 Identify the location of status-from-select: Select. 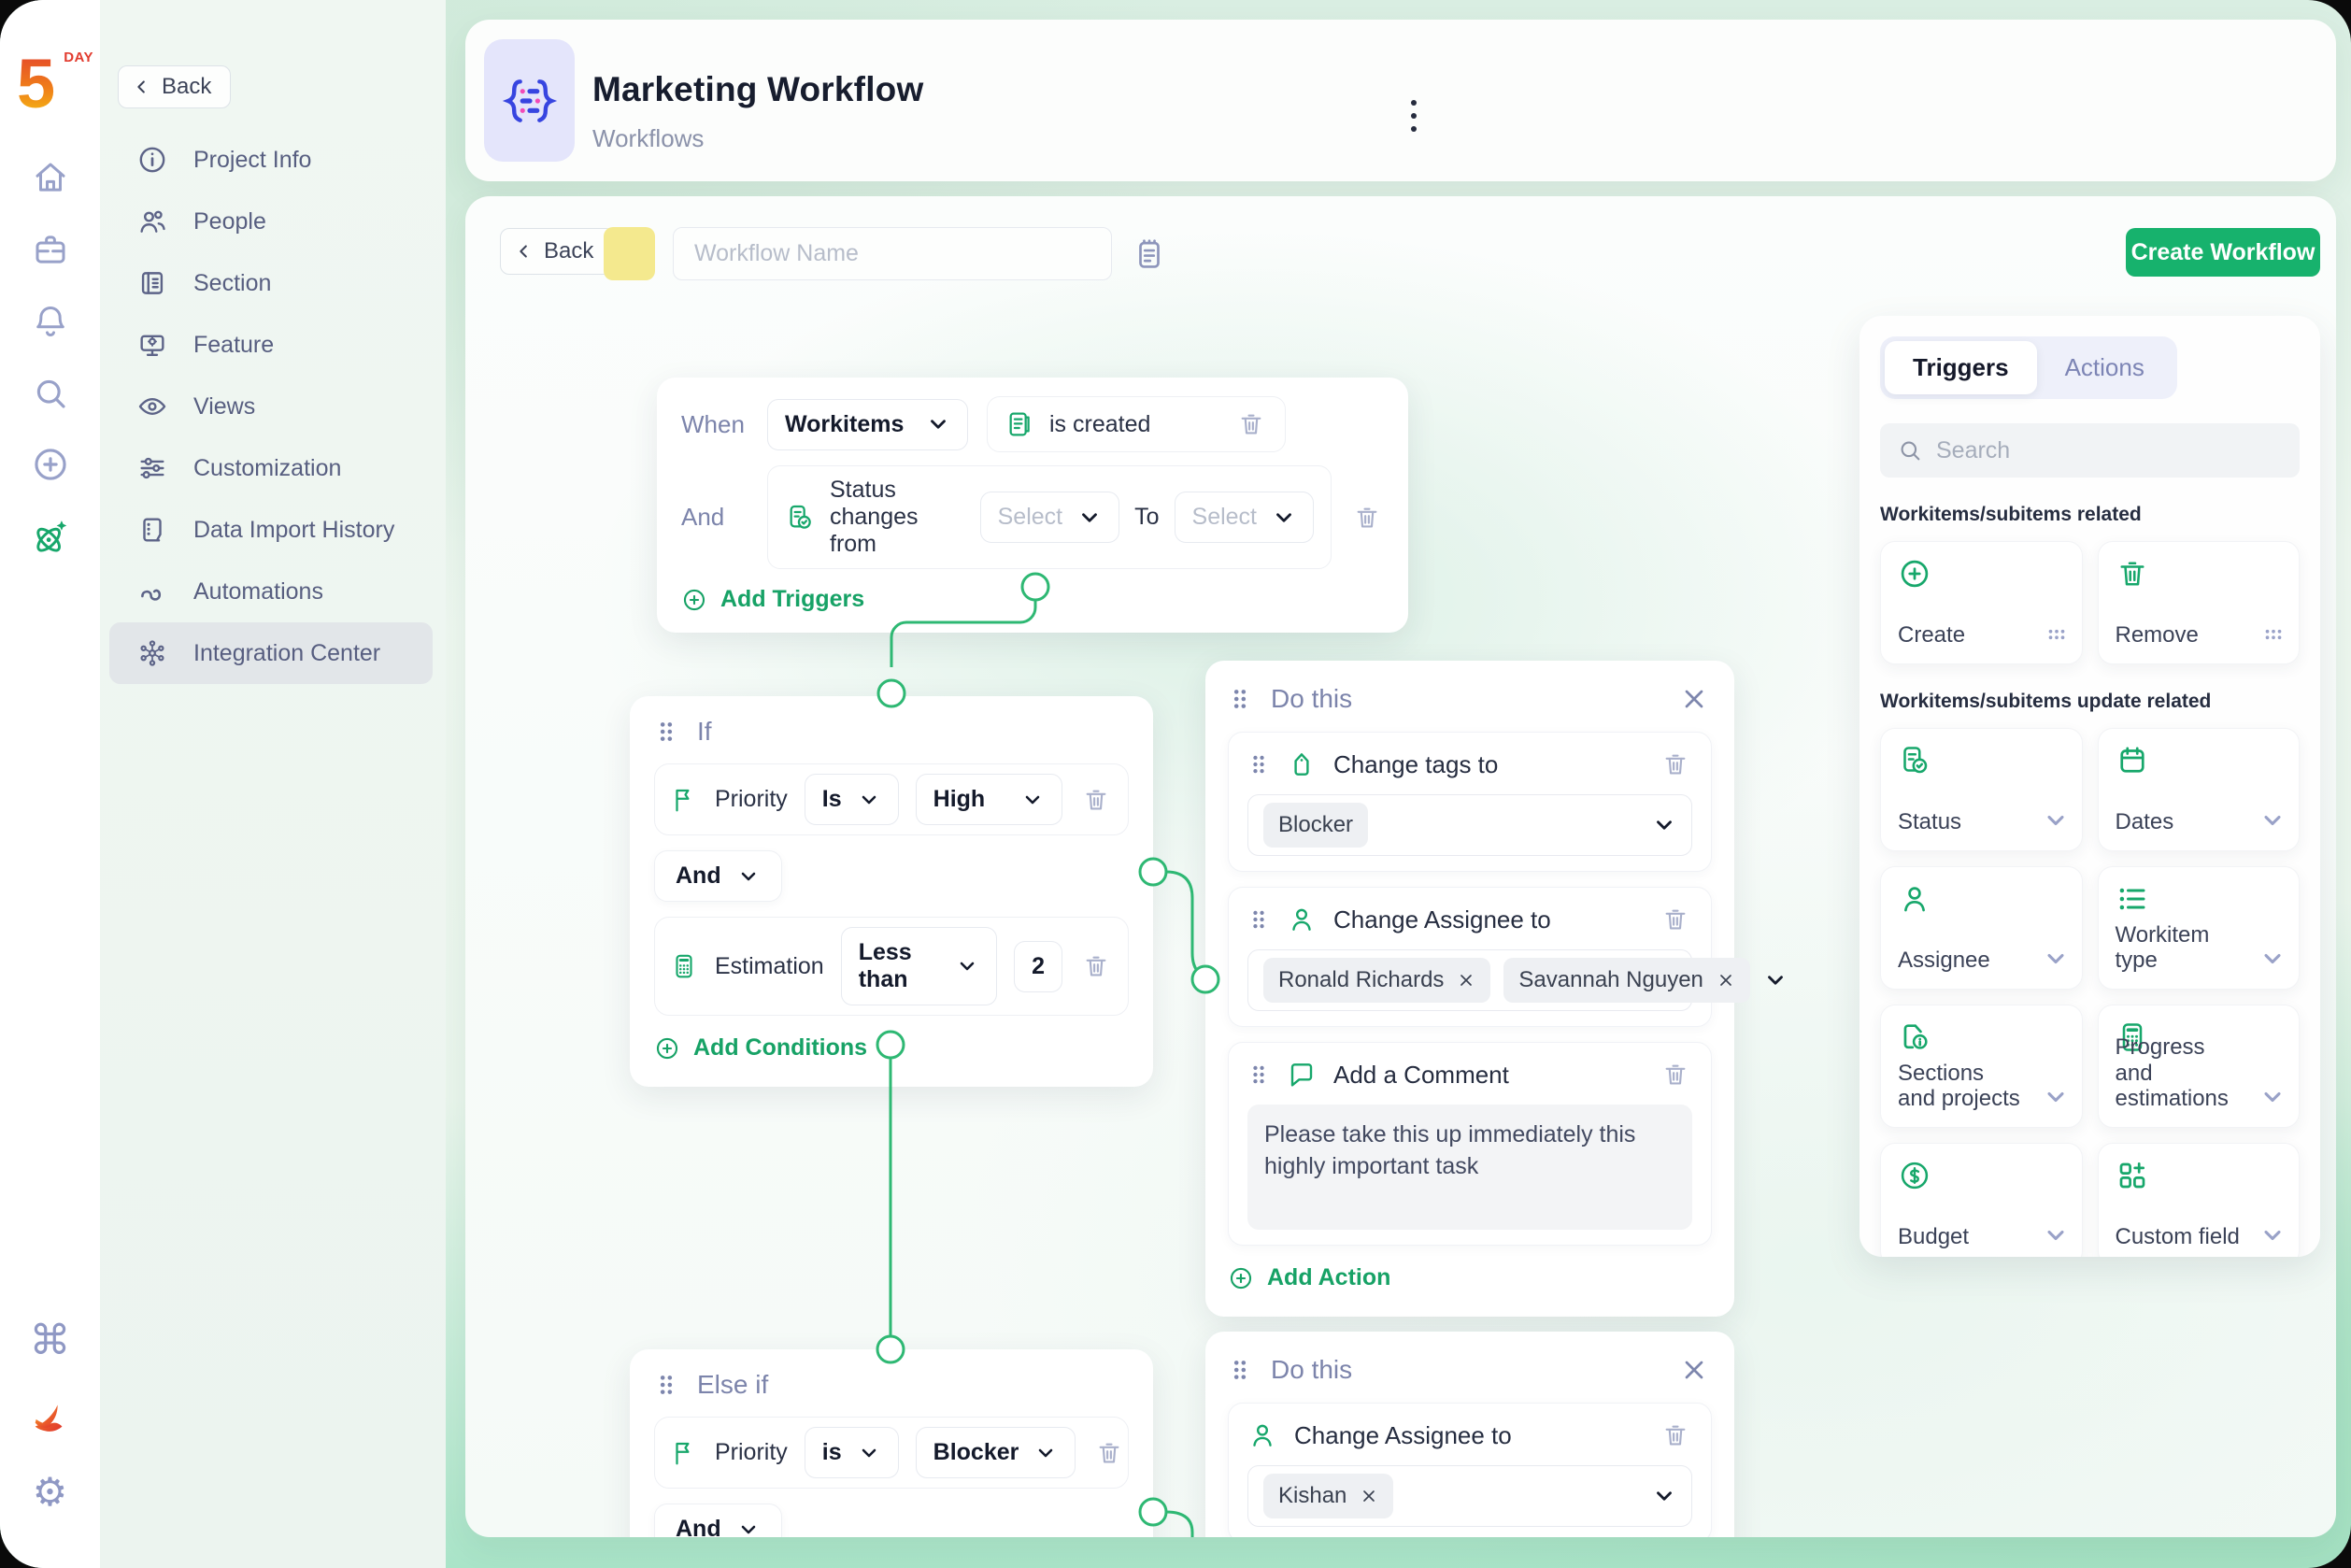
(1049, 517).